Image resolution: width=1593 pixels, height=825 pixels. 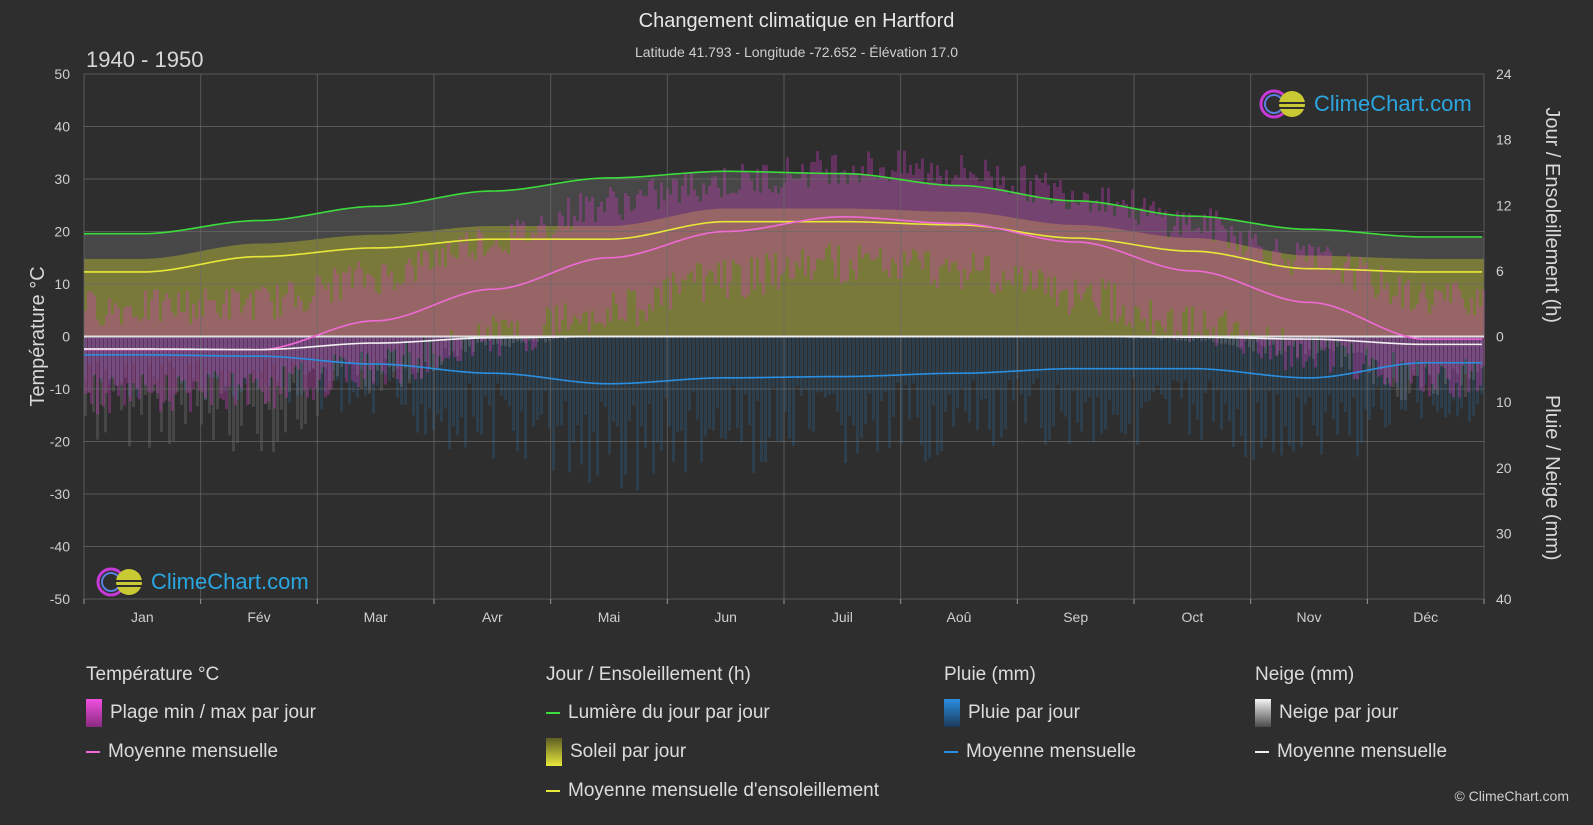 I want to click on climechart-logo-icon, so click(x=1284, y=104).